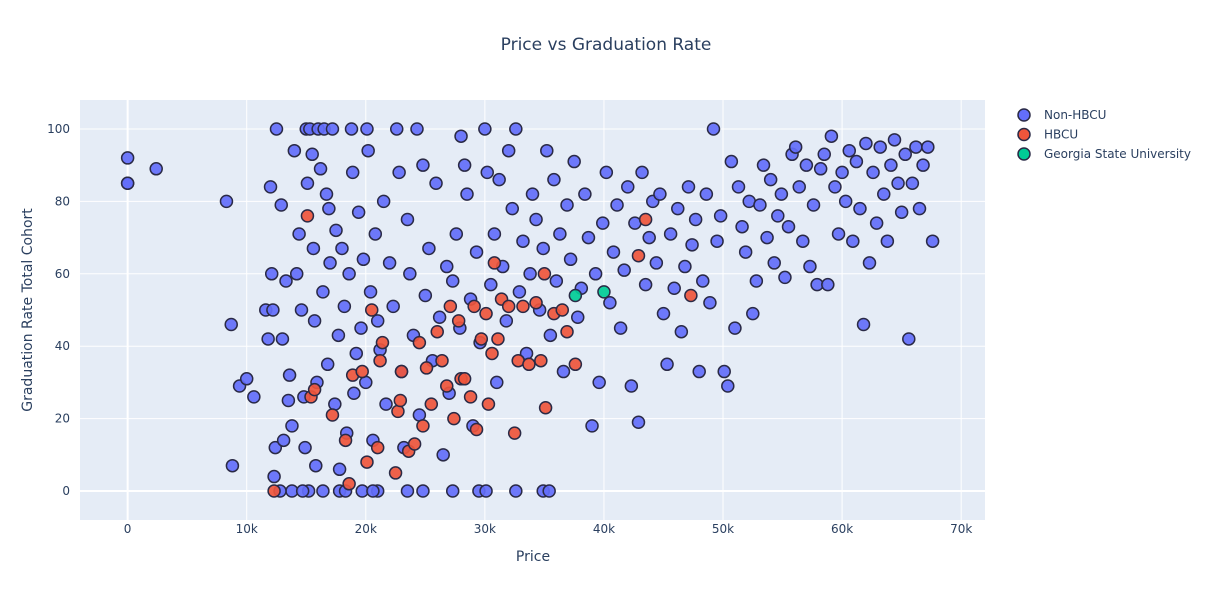 This screenshot has width=1211, height=600. Describe the element at coordinates (1104, 134) in the screenshot. I see `legend: Non-HBCU HBCU Georgia State University` at that location.